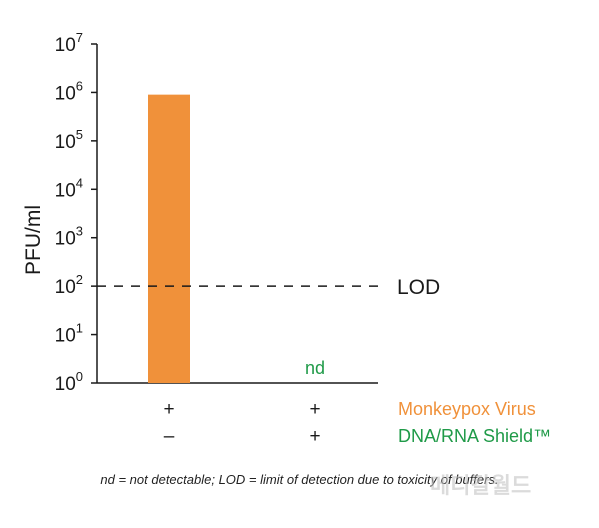 The image size is (599, 528). What do you see at coordinates (69, 43) in the screenshot?
I see `y-tick-label: 10⁷` at bounding box center [69, 43].